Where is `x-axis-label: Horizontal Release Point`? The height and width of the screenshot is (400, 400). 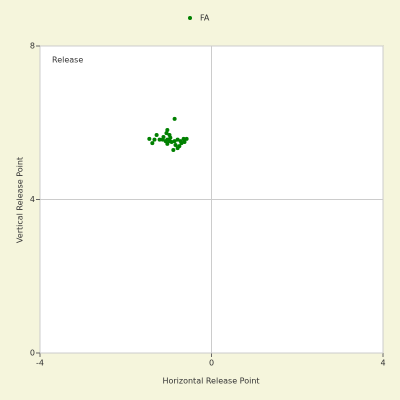 x-axis-label: Horizontal Release Point is located at coordinates (210, 381).